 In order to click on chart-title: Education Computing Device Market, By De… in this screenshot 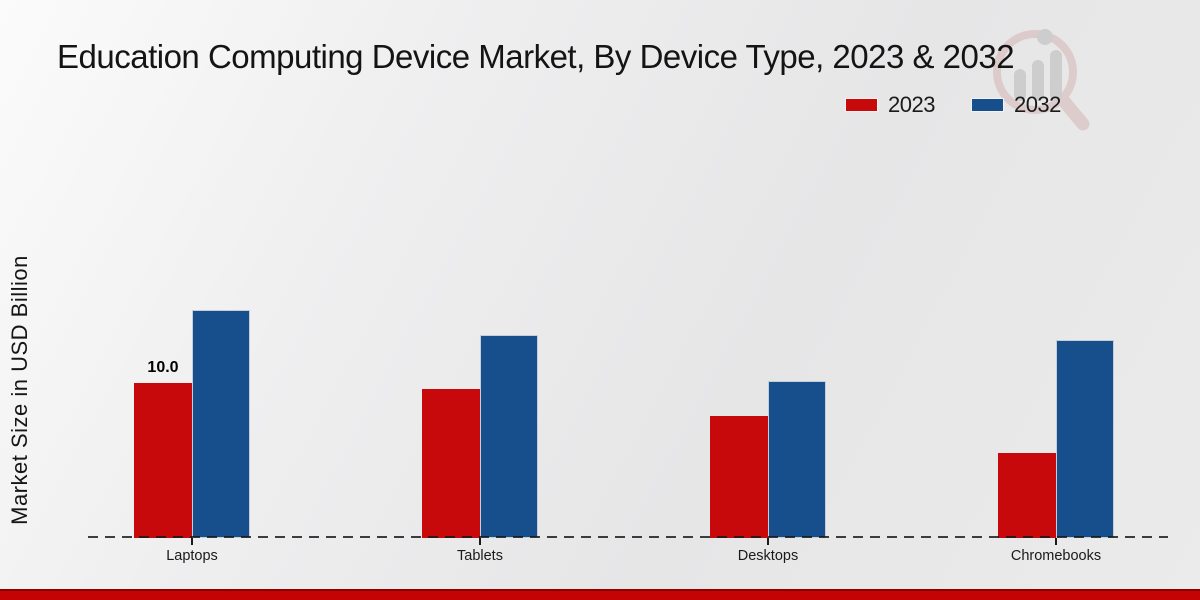, I will do `click(536, 56)`.